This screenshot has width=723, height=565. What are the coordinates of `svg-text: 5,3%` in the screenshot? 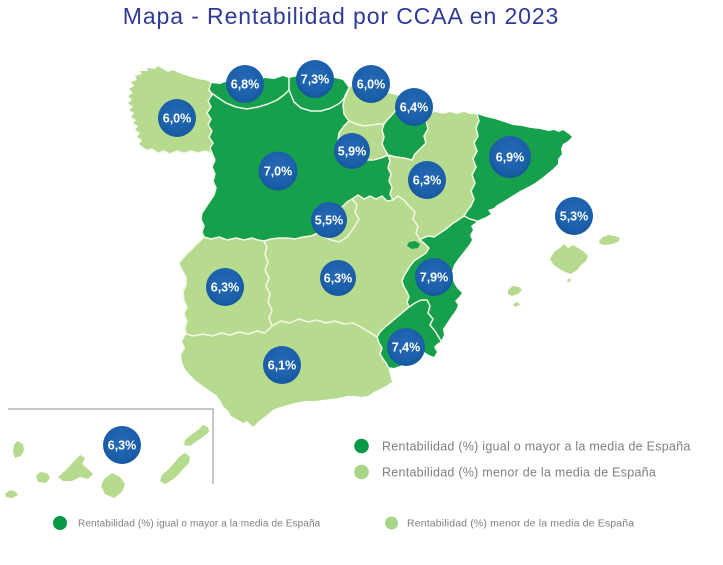 It's located at (574, 217).